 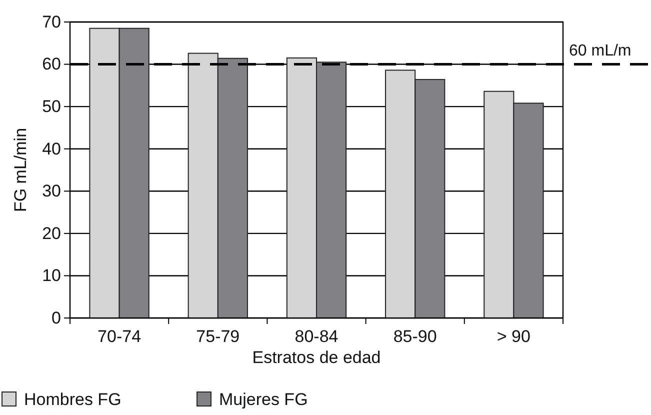 What do you see at coordinates (51, 106) in the screenshot?
I see `y-tick-label: 50` at bounding box center [51, 106].